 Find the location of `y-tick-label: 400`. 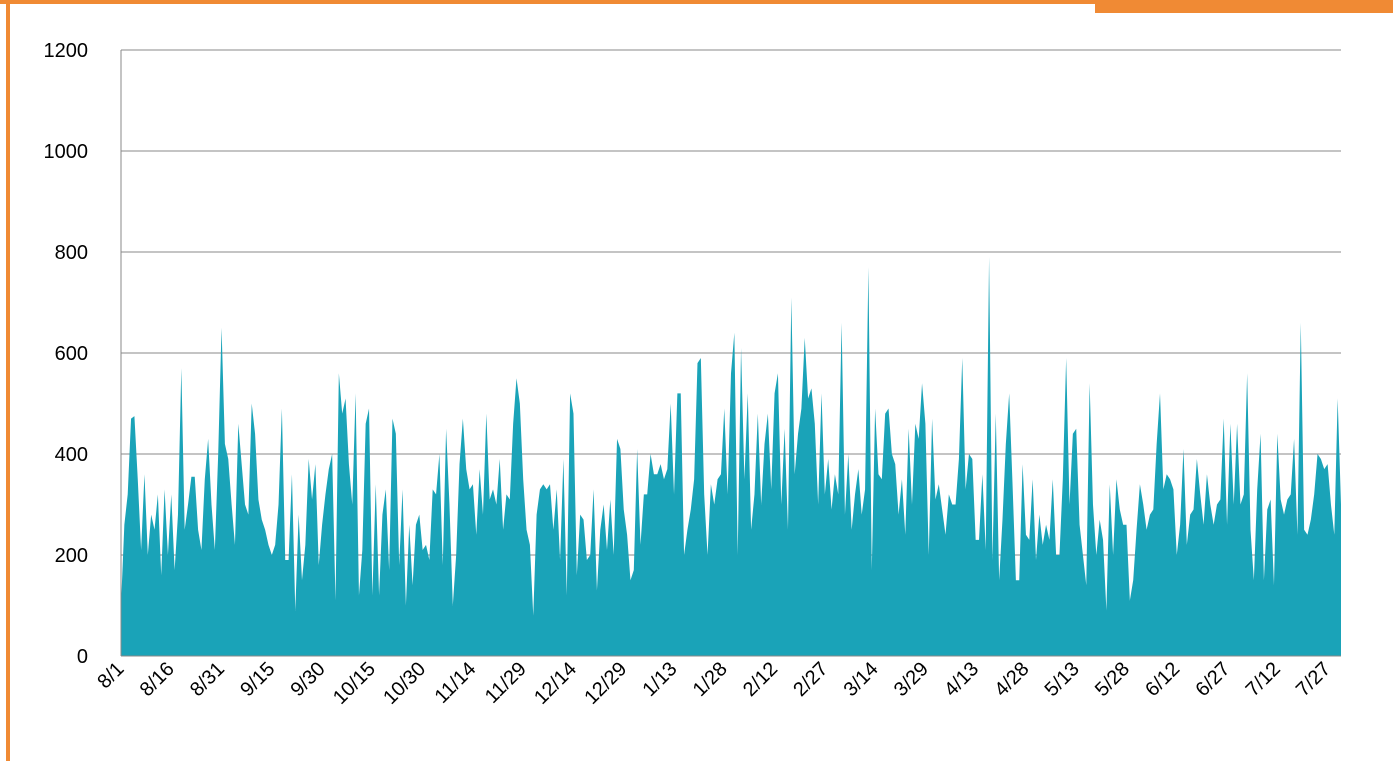

y-tick-label: 400 is located at coordinates (71, 455).